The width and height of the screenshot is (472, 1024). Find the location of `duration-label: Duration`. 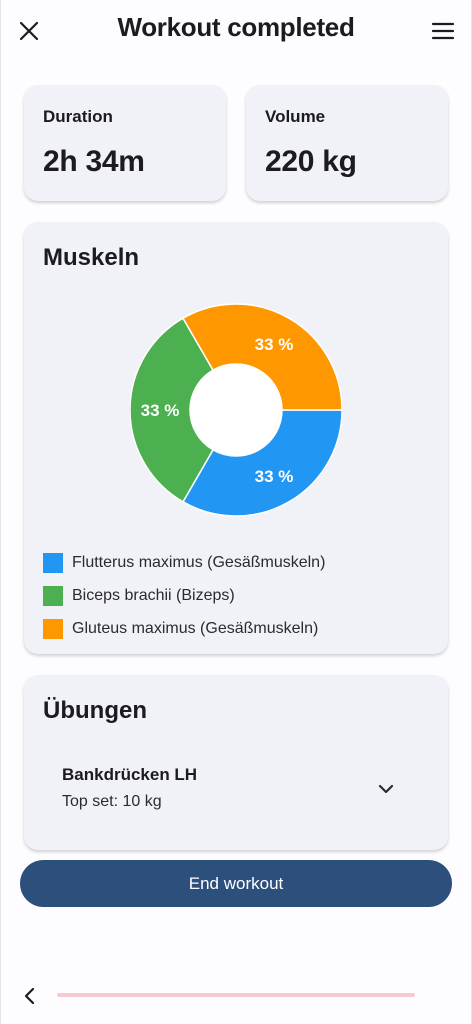

duration-label: Duration is located at coordinates (78, 116).